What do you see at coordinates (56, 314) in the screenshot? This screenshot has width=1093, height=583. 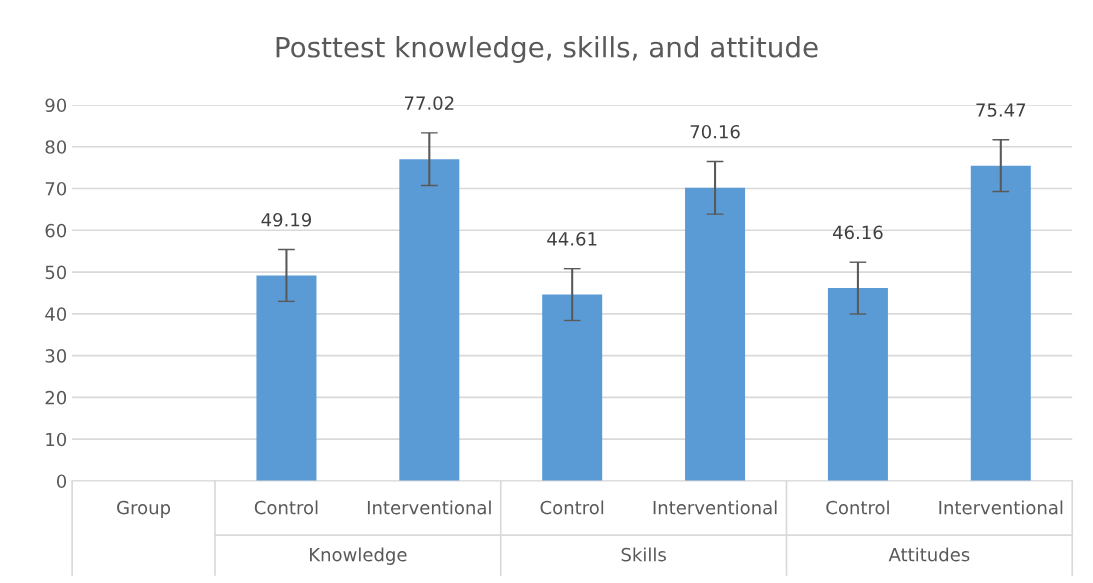 I see `y-tick-label: 40` at bounding box center [56, 314].